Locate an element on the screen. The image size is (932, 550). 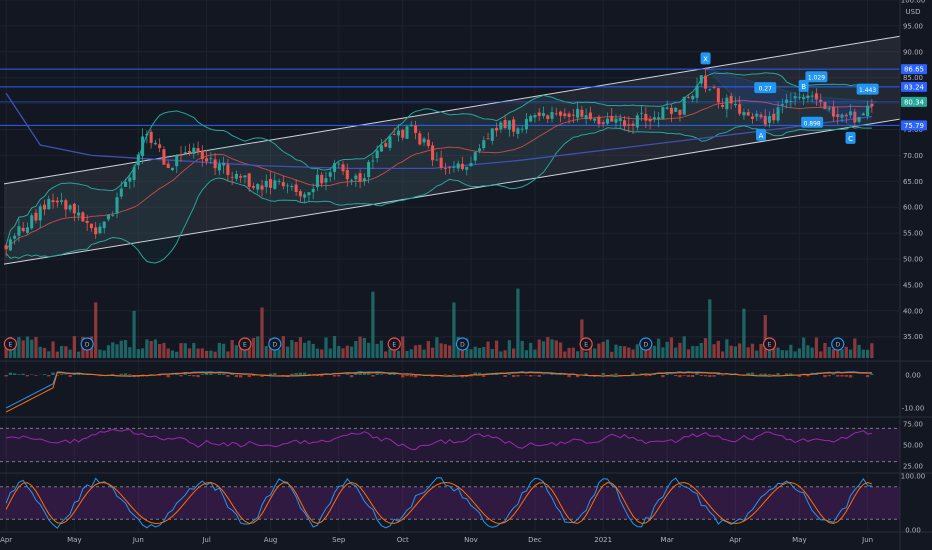
stoch-tick-label: 100.00 is located at coordinates (913, 477).